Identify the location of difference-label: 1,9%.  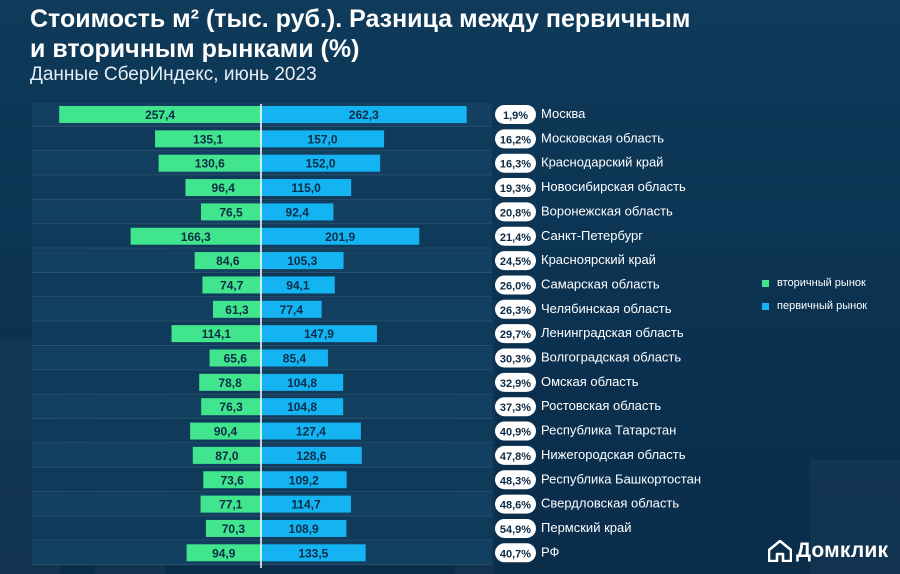
(515, 116).